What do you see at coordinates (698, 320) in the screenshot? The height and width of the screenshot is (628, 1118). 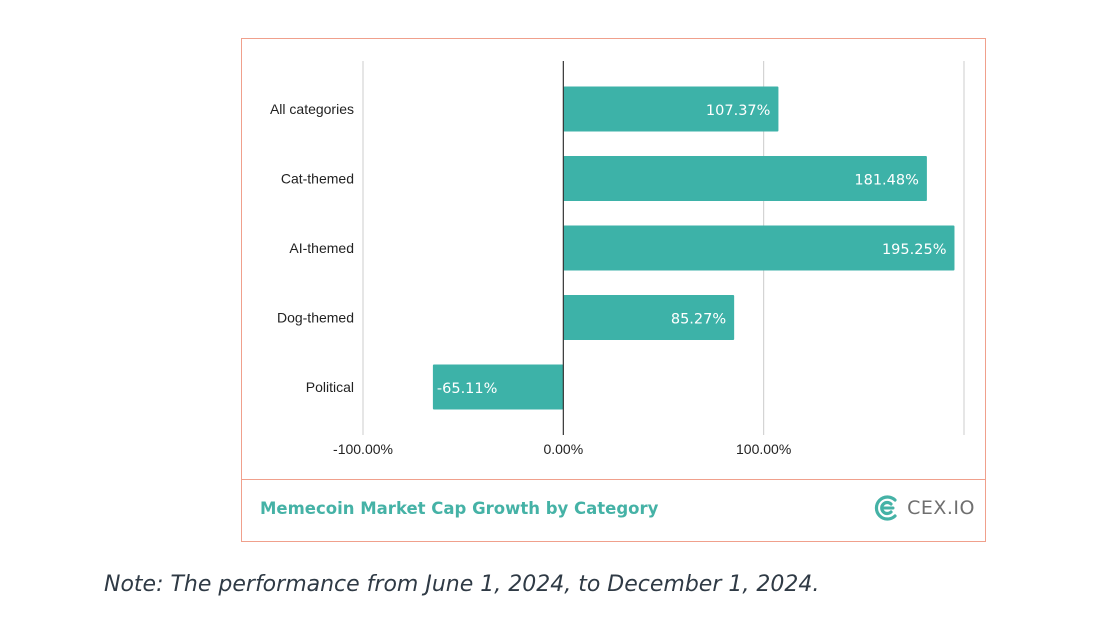 I see `data-label: 85.27%` at bounding box center [698, 320].